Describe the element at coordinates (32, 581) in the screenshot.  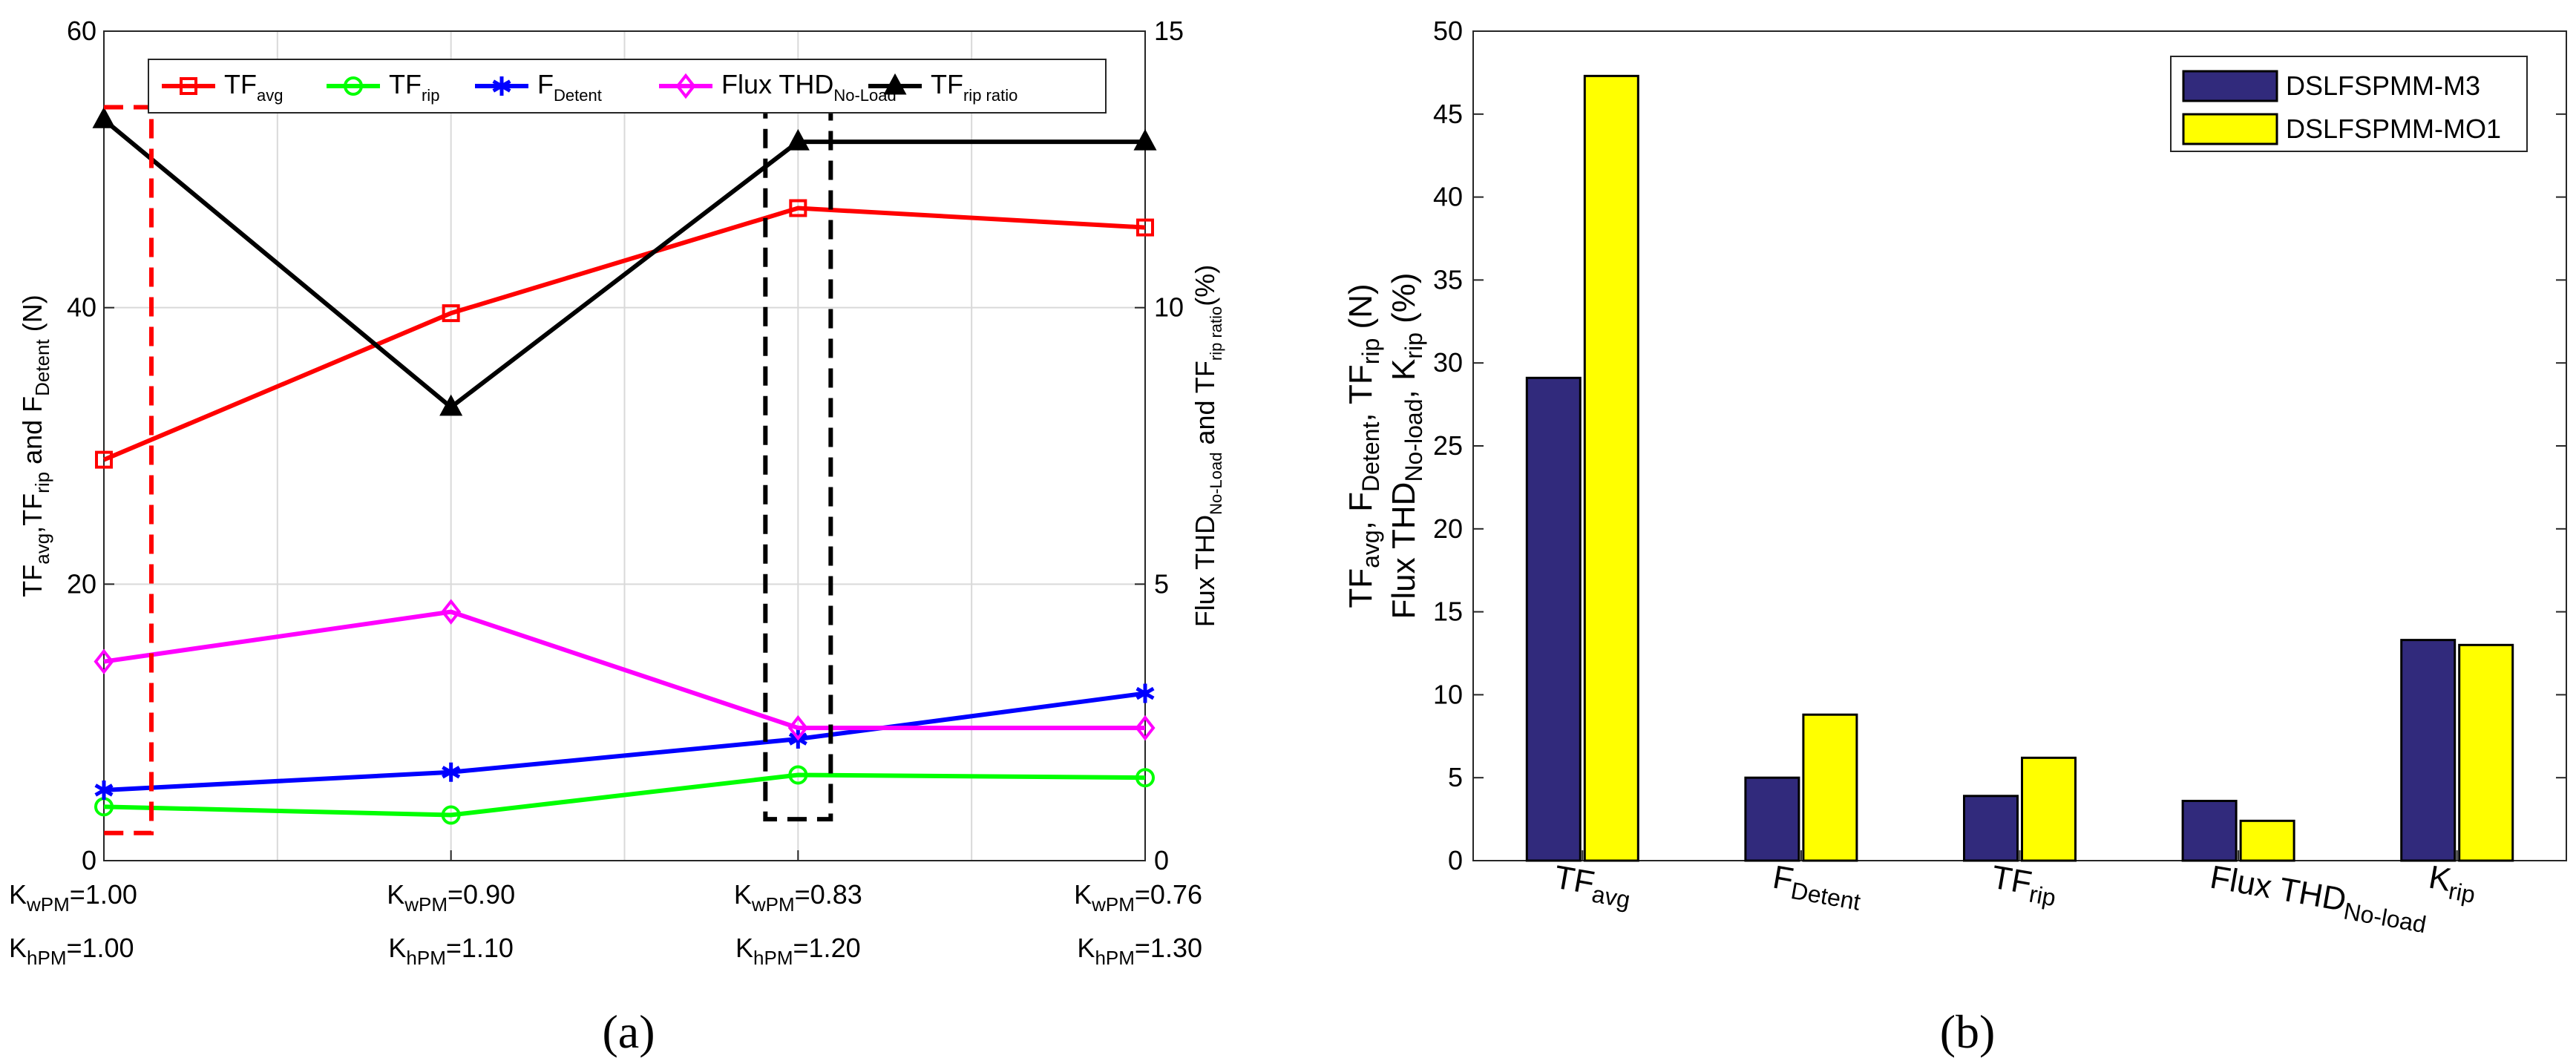
I see `left-axis-label-part: TF` at that location.